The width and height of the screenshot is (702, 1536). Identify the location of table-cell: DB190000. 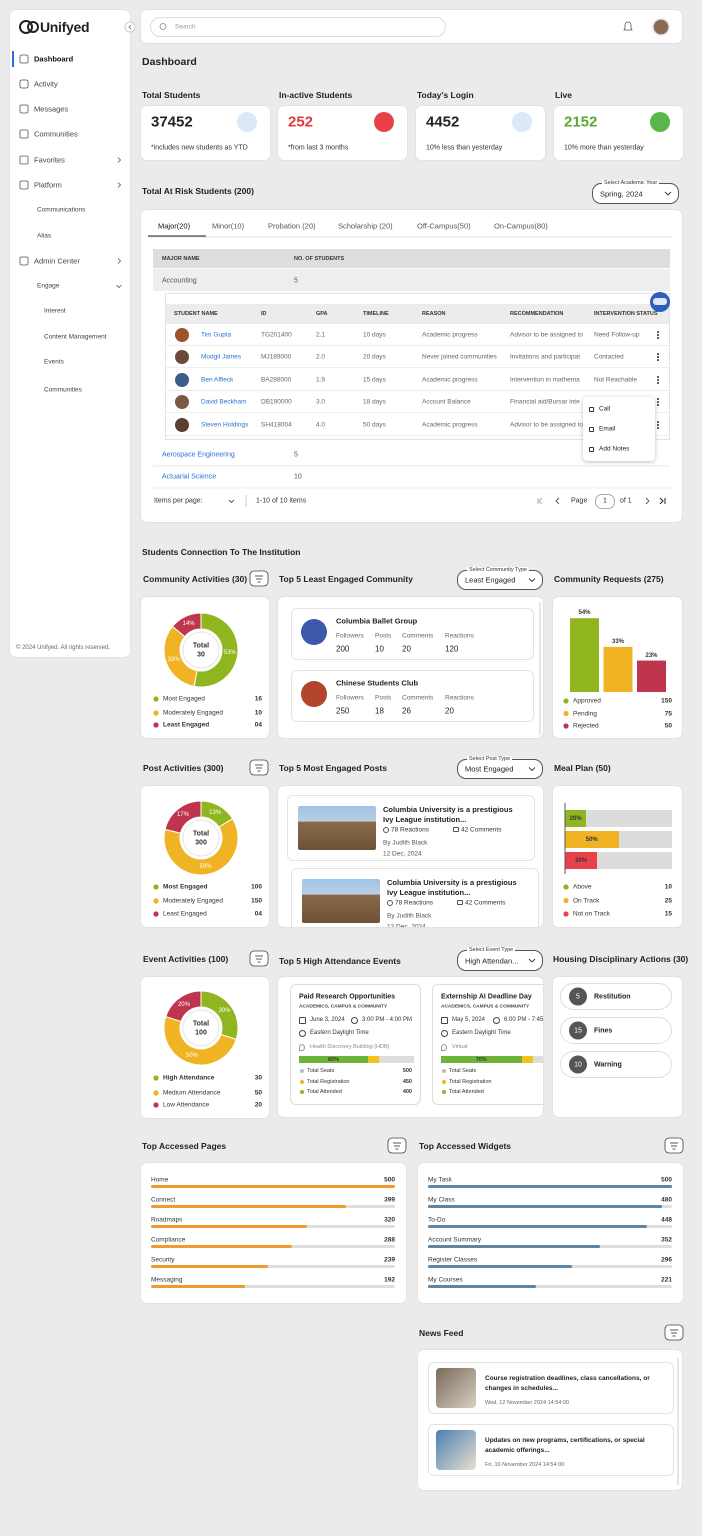
(276, 402).